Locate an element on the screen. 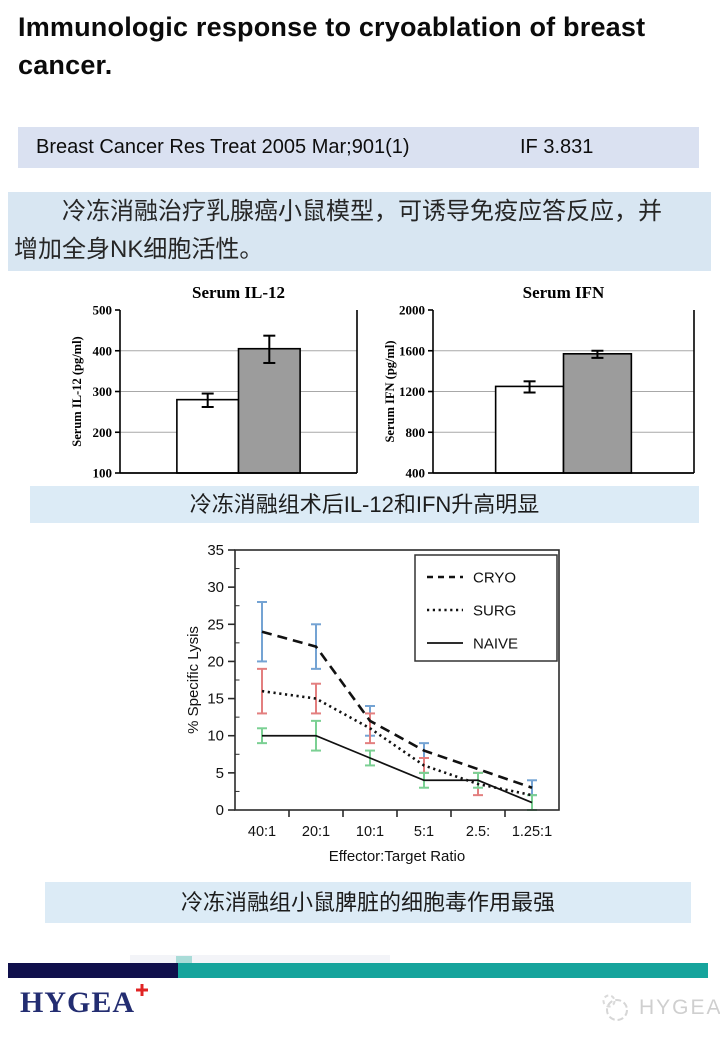 Image resolution: width=720 pixels, height=1040 pixels. svg-text: 100 is located at coordinates (103, 473).